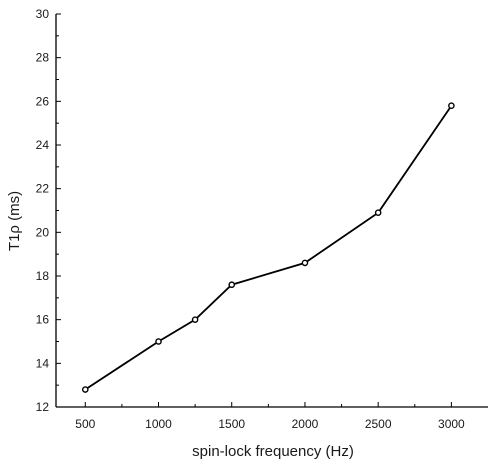 This screenshot has height=466, width=496. What do you see at coordinates (43, 58) in the screenshot?
I see `y-tick-label: 28` at bounding box center [43, 58].